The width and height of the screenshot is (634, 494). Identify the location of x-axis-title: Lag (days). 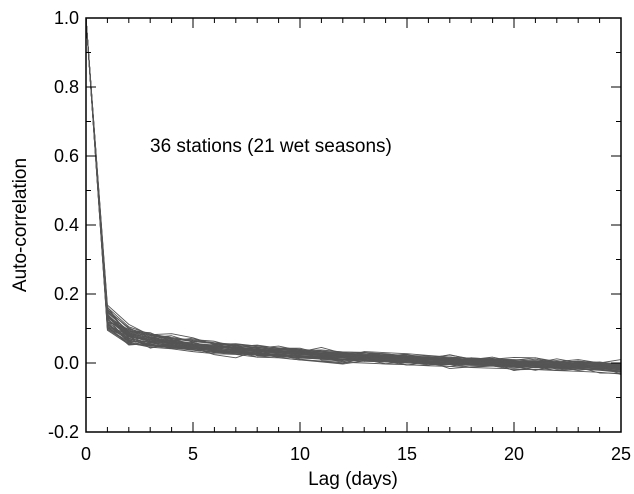
(353, 479).